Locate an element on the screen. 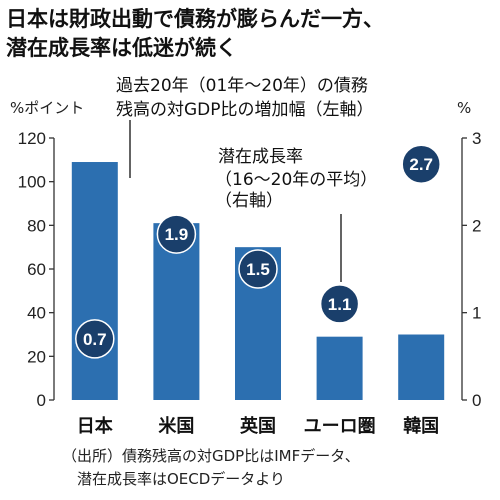 Image resolution: width=500 pixels, height=500 pixels. growth-dot-label-2: 1.9 is located at coordinates (177, 234).